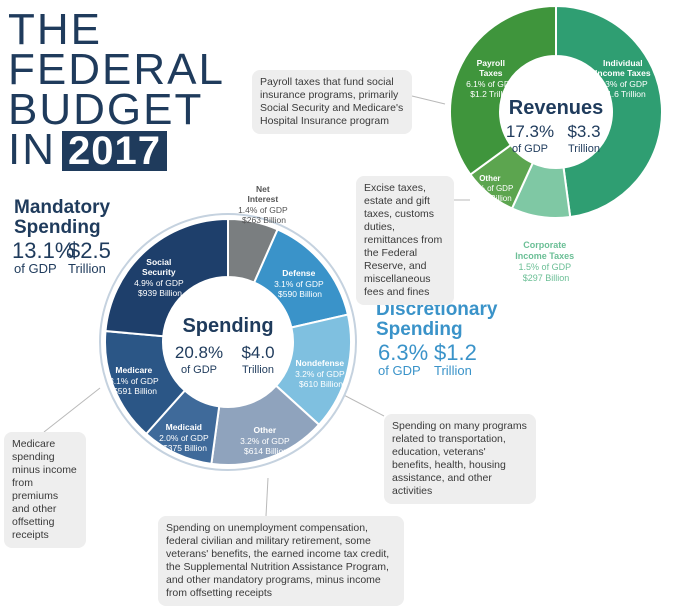 The height and width of the screenshot is (606, 690). What do you see at coordinates (55, 29) in the screenshot?
I see `title-line-1: THE` at bounding box center [55, 29].